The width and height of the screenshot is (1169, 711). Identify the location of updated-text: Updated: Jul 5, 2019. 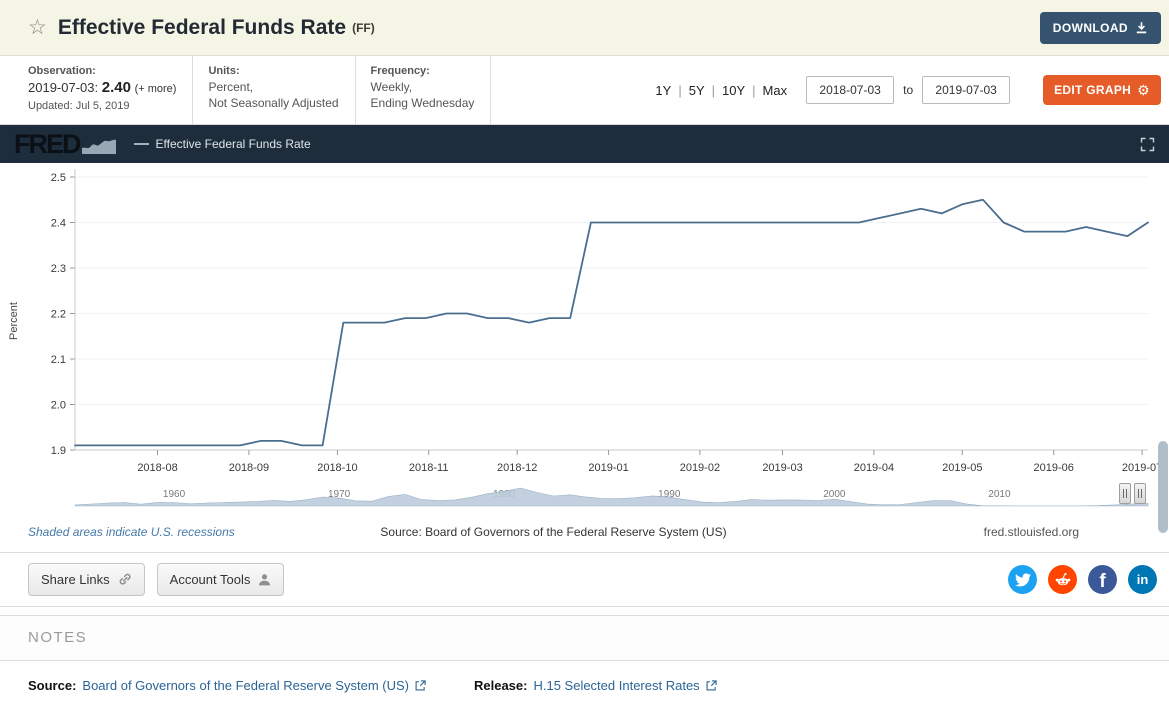
(79, 106).